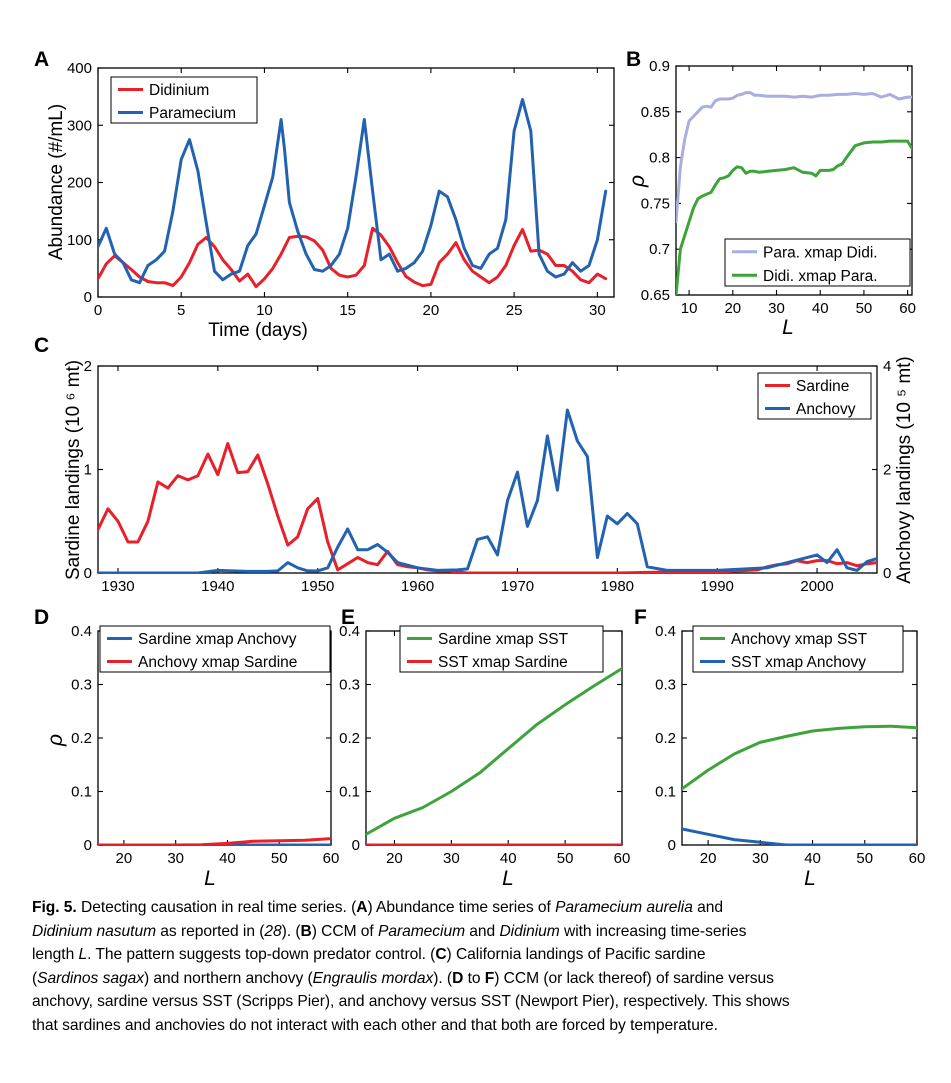 Image resolution: width=951 pixels, height=1083 pixels. What do you see at coordinates (210, 931) in the screenshot?
I see `caption-text: as reported in (` at bounding box center [210, 931].